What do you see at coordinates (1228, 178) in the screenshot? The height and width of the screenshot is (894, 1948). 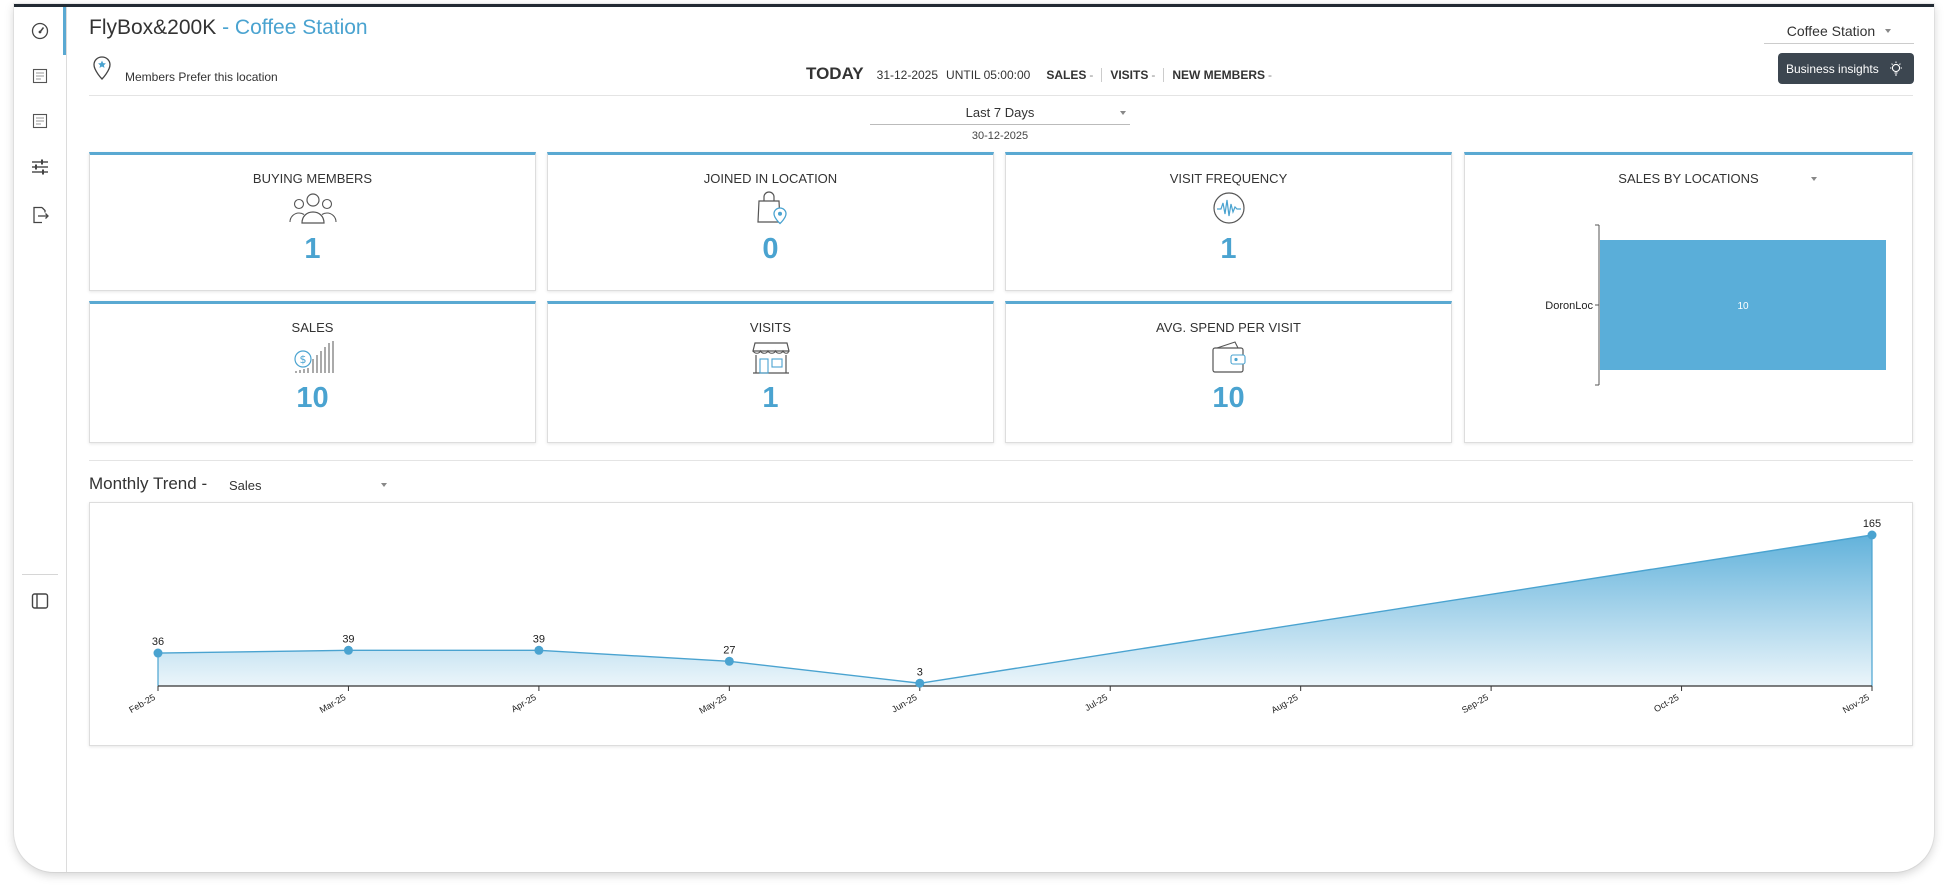 I see `kpi-title: VISIT FREQUENCY` at bounding box center [1228, 178].